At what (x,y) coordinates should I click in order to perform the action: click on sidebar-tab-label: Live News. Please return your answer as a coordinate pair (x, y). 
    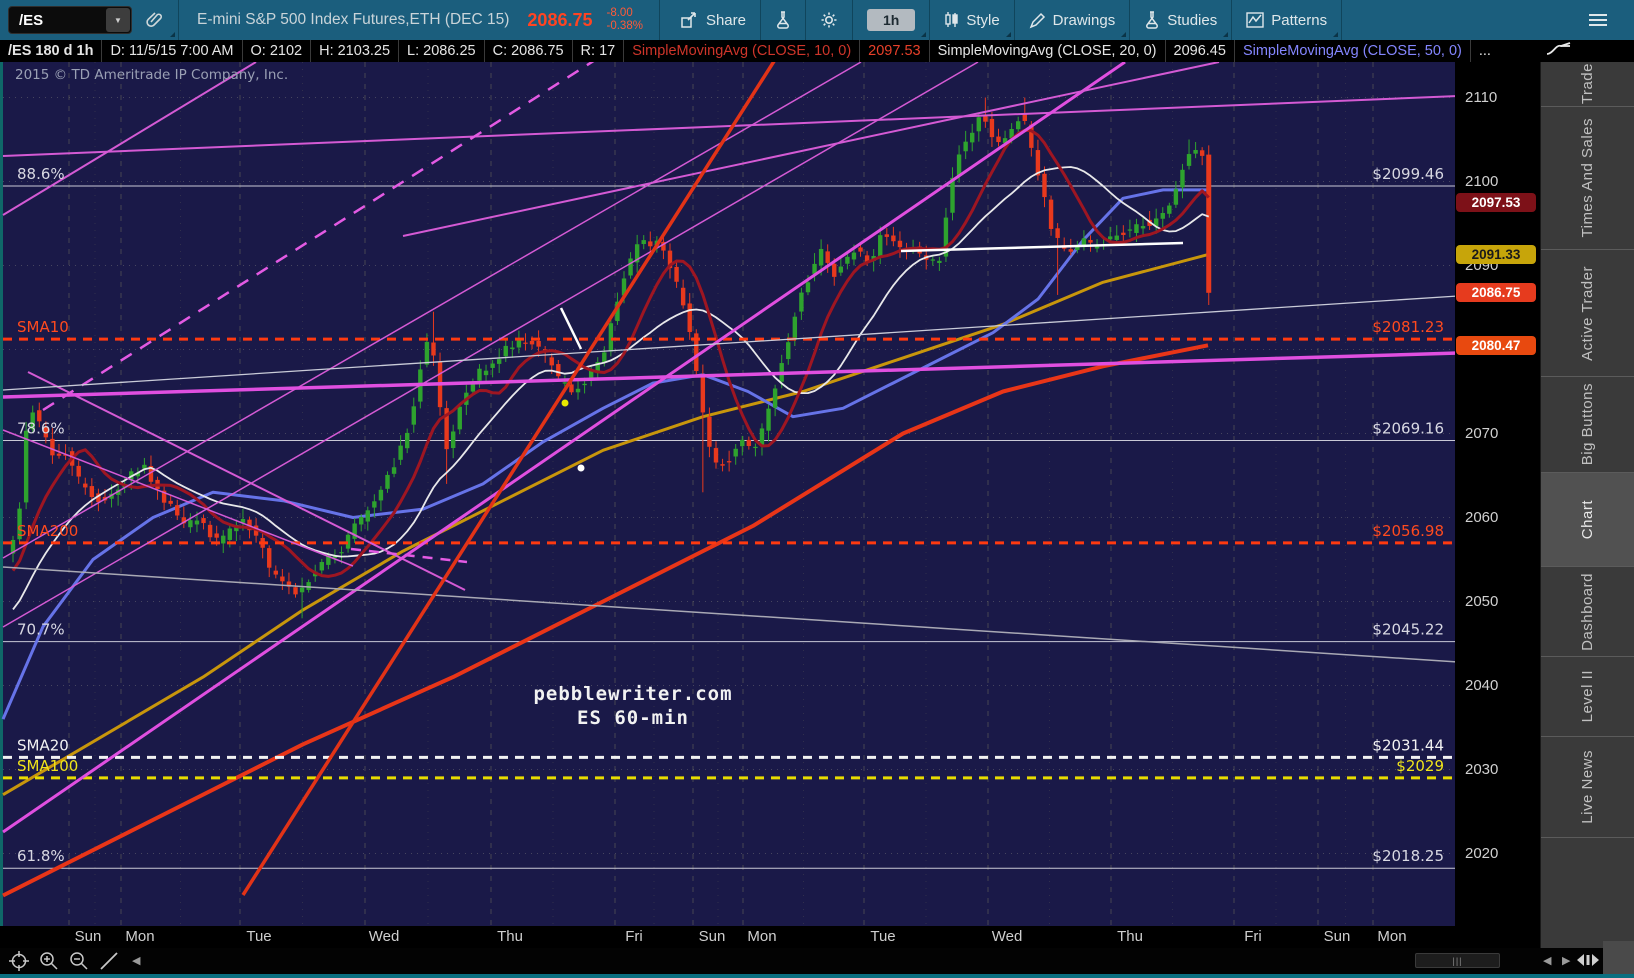
    Looking at the image, I should click on (1587, 787).